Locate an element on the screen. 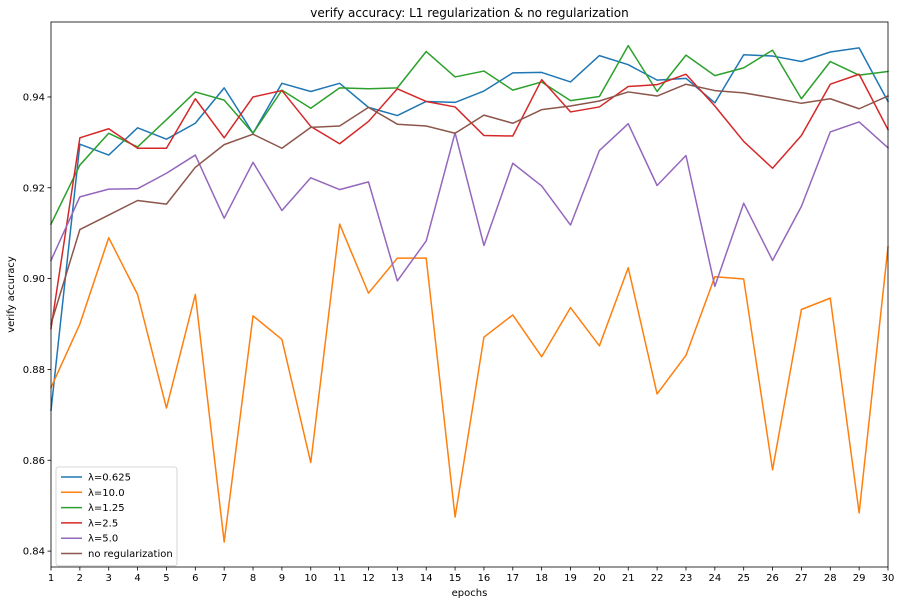 This screenshot has height=604, width=901. x-tick-label: 22 is located at coordinates (657, 578).